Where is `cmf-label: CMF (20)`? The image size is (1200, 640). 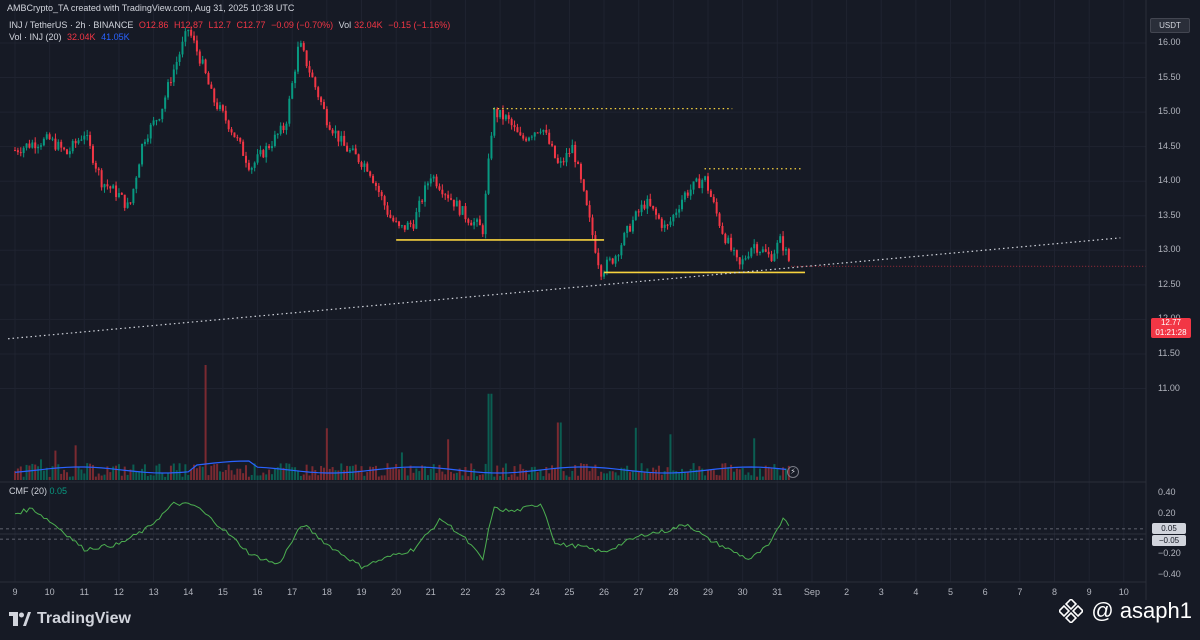
cmf-label: CMF (20) is located at coordinates (28, 491).